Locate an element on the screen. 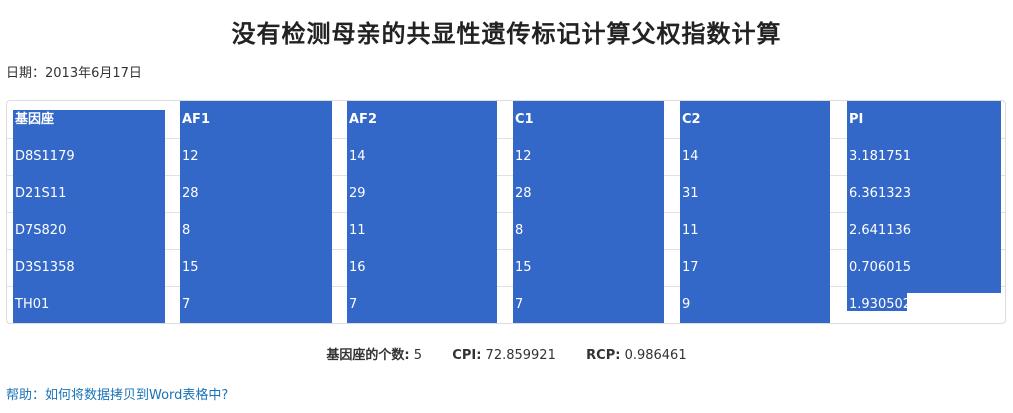  header-locus: 基因座 is located at coordinates (35, 119).